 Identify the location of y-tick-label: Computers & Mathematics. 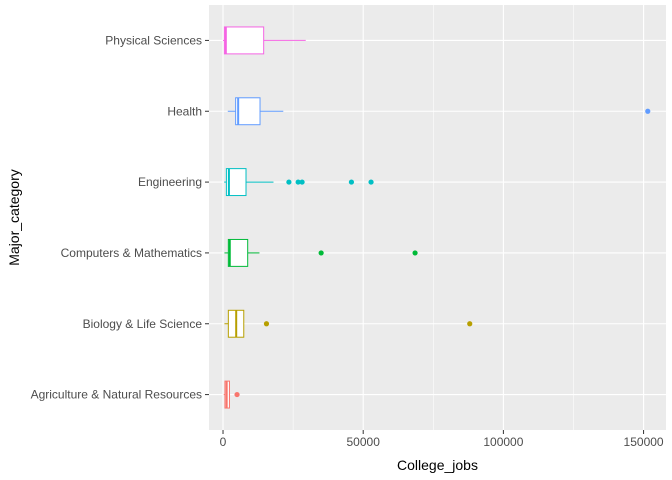
(131, 253).